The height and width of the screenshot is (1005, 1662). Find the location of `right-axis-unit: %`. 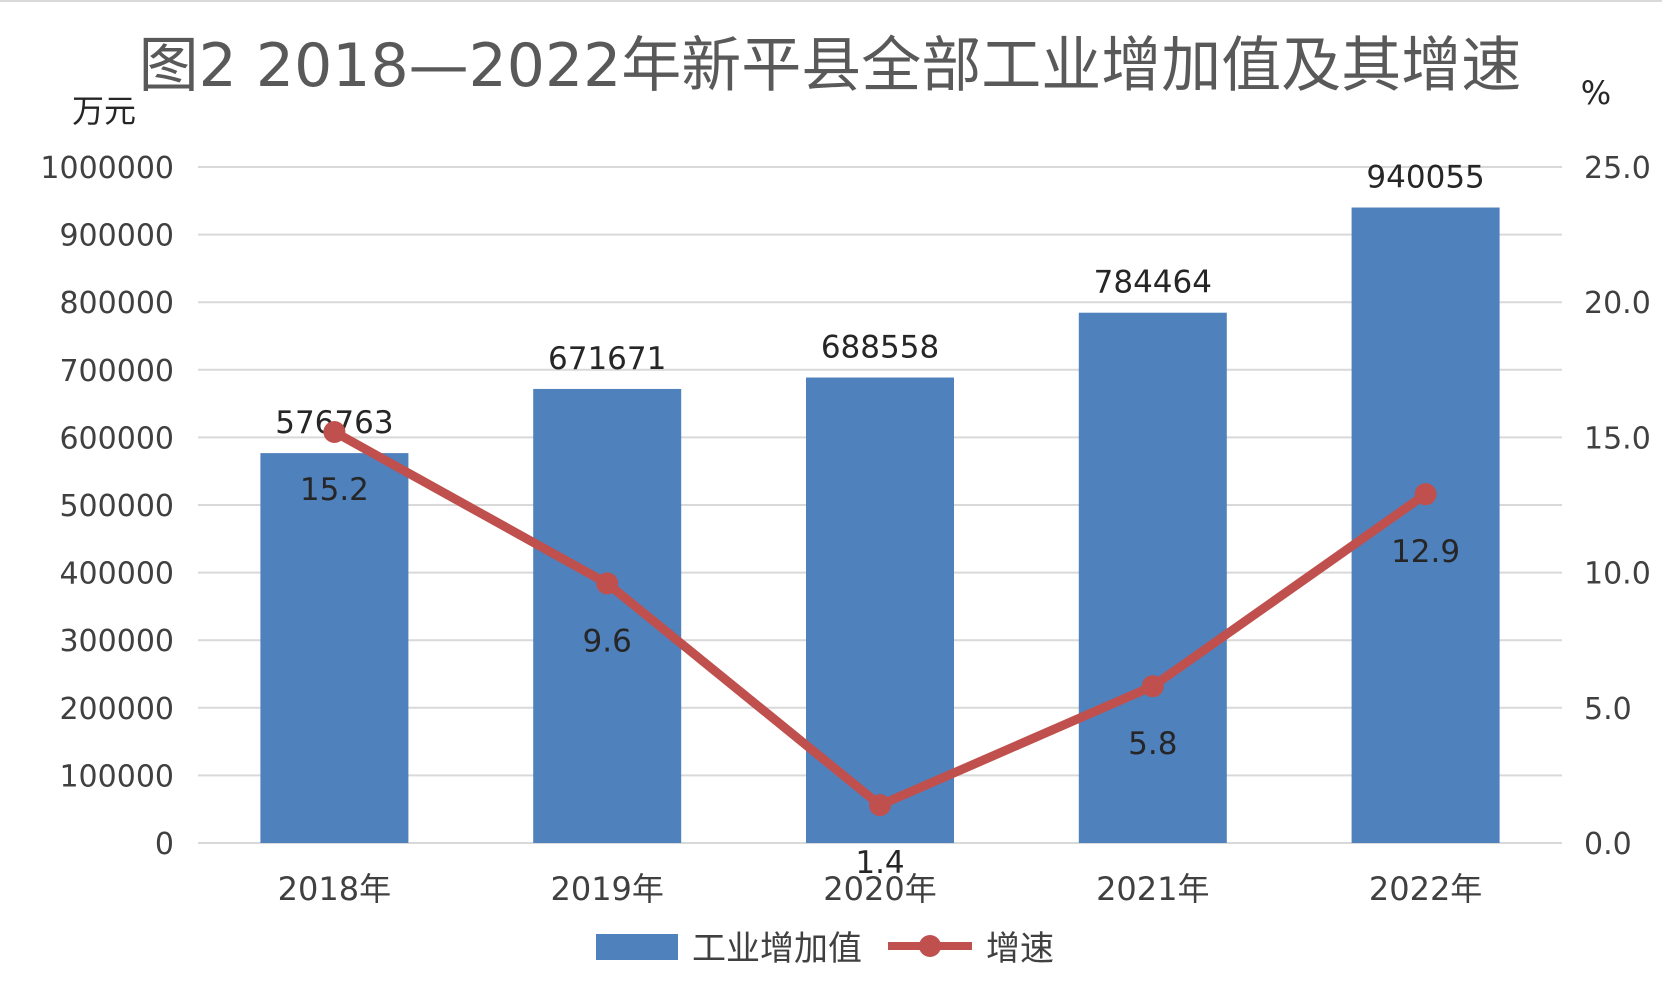

right-axis-unit: % is located at coordinates (1596, 93).